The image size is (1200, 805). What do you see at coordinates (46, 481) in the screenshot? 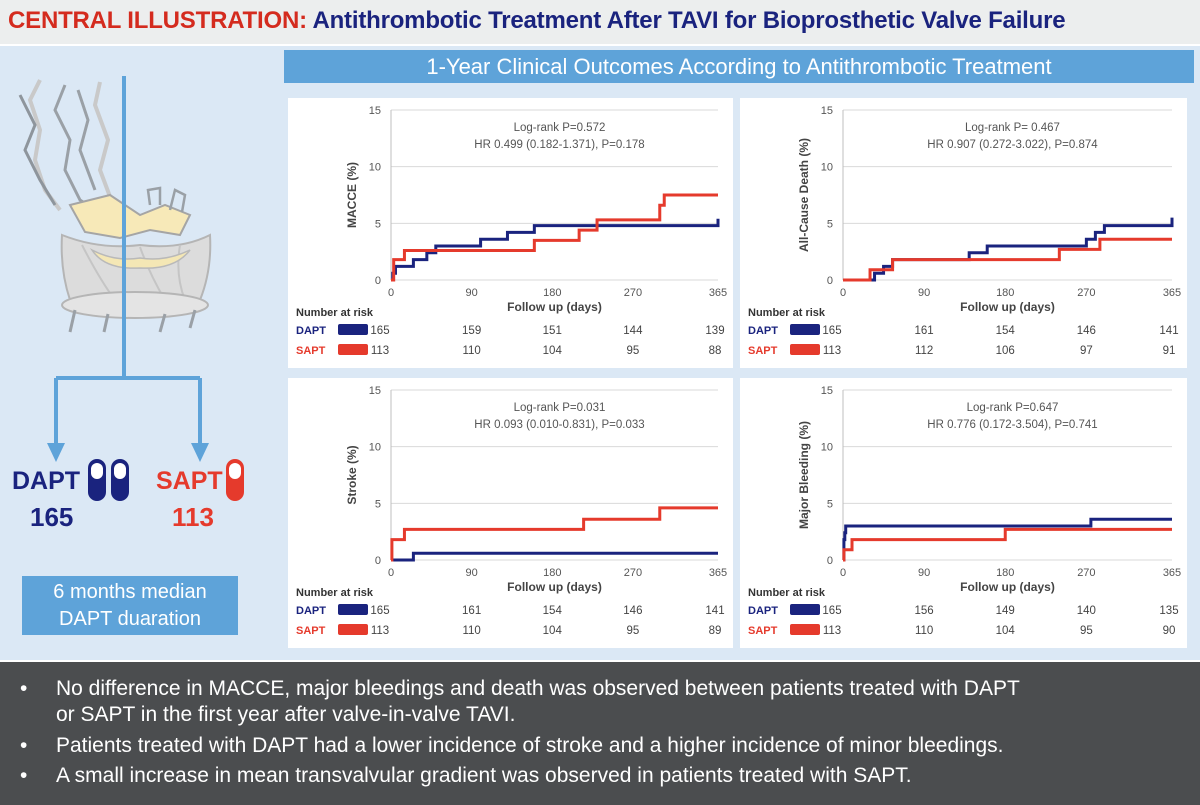
I see `dapt-arm-label: DAPT` at bounding box center [46, 481].